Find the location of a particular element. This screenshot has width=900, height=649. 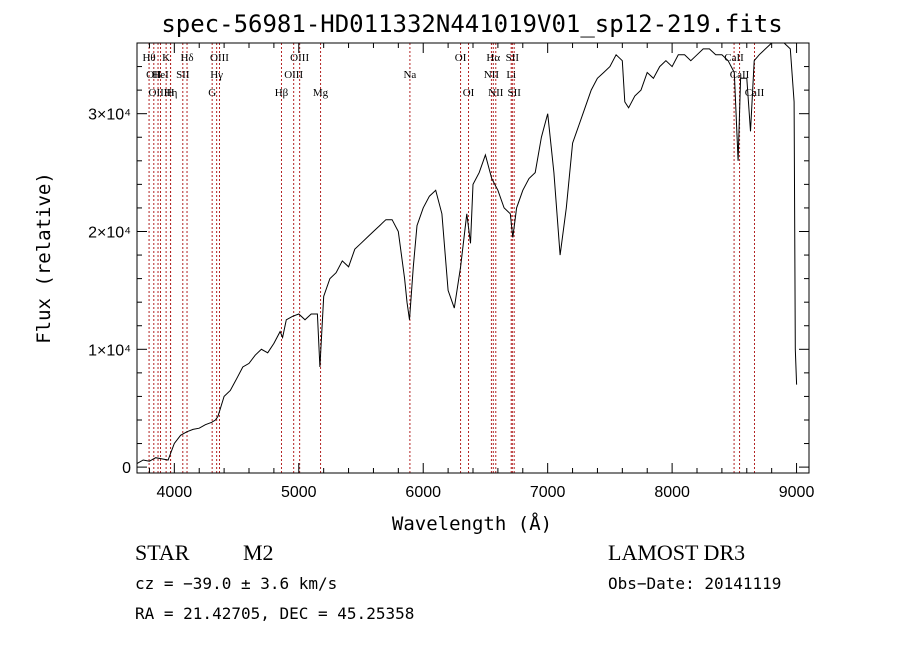

line-label: Hη is located at coordinates (171, 93).